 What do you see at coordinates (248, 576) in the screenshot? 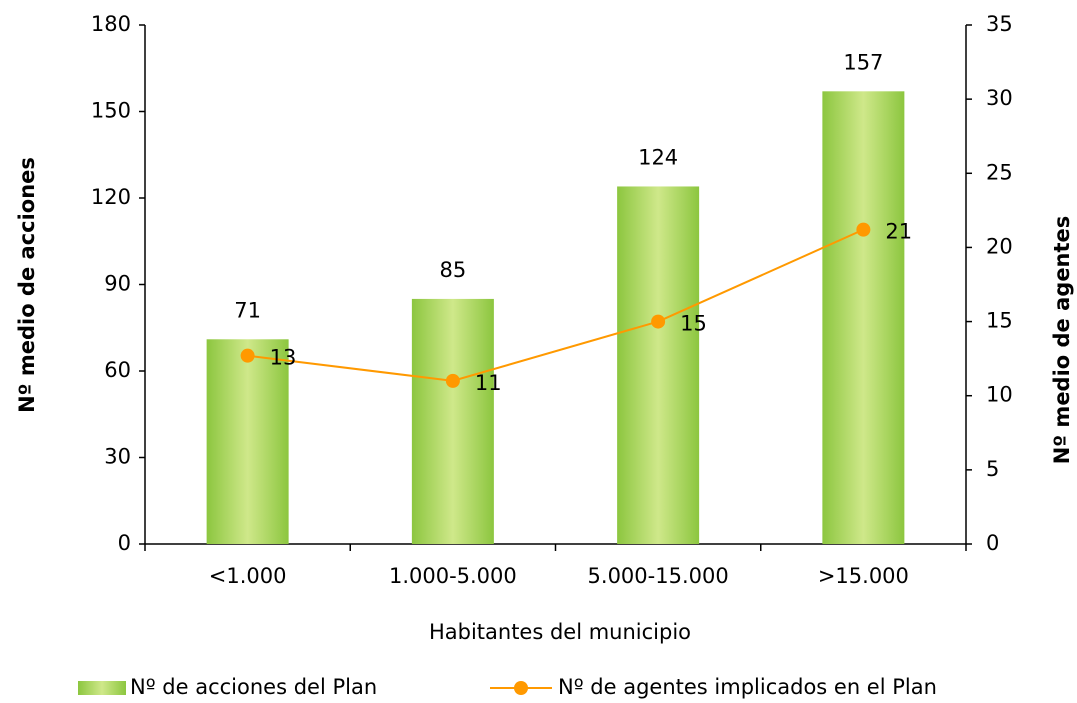
I see `x-tick-label: <1.000` at bounding box center [248, 576].